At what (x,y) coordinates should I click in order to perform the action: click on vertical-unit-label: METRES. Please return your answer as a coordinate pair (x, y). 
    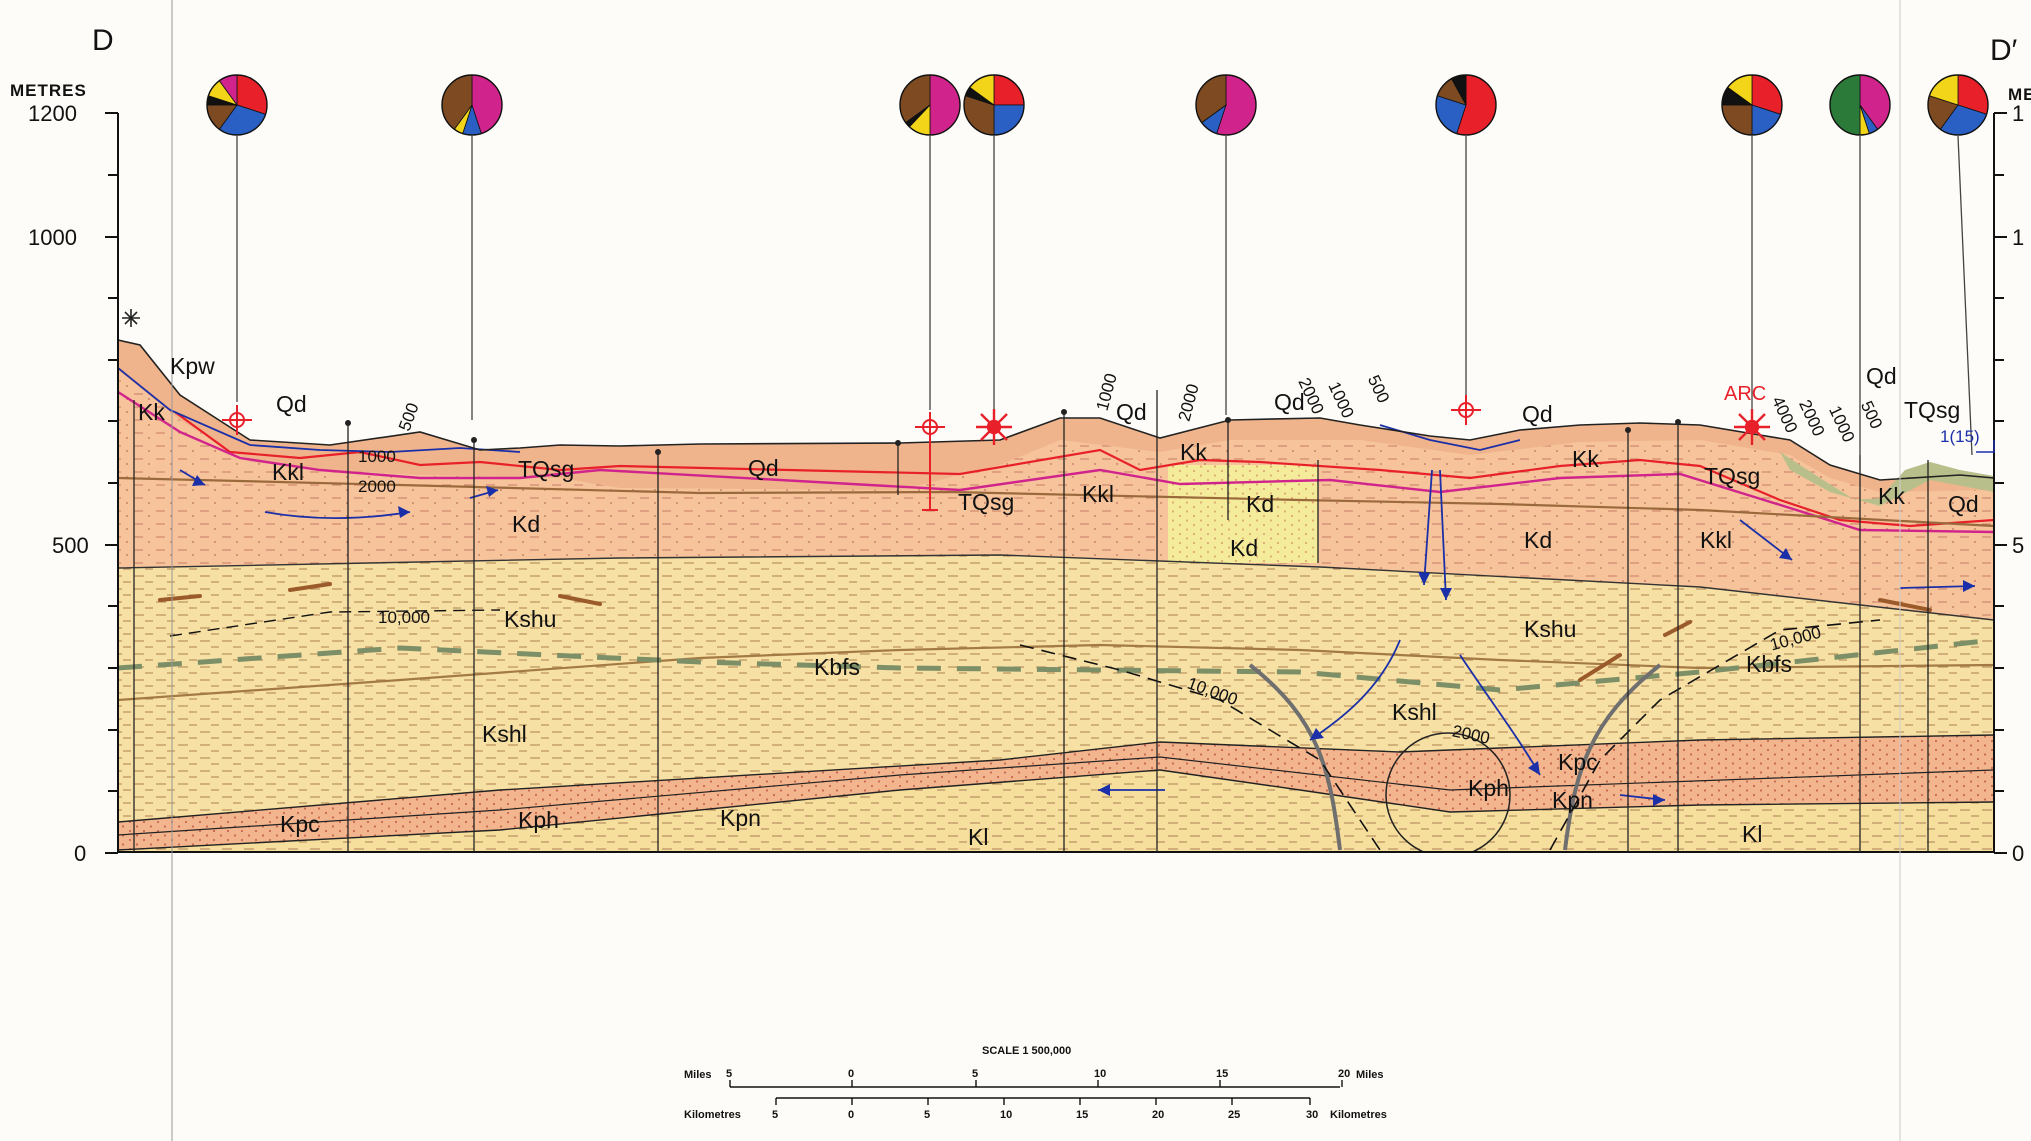
    Looking at the image, I should click on (48, 90).